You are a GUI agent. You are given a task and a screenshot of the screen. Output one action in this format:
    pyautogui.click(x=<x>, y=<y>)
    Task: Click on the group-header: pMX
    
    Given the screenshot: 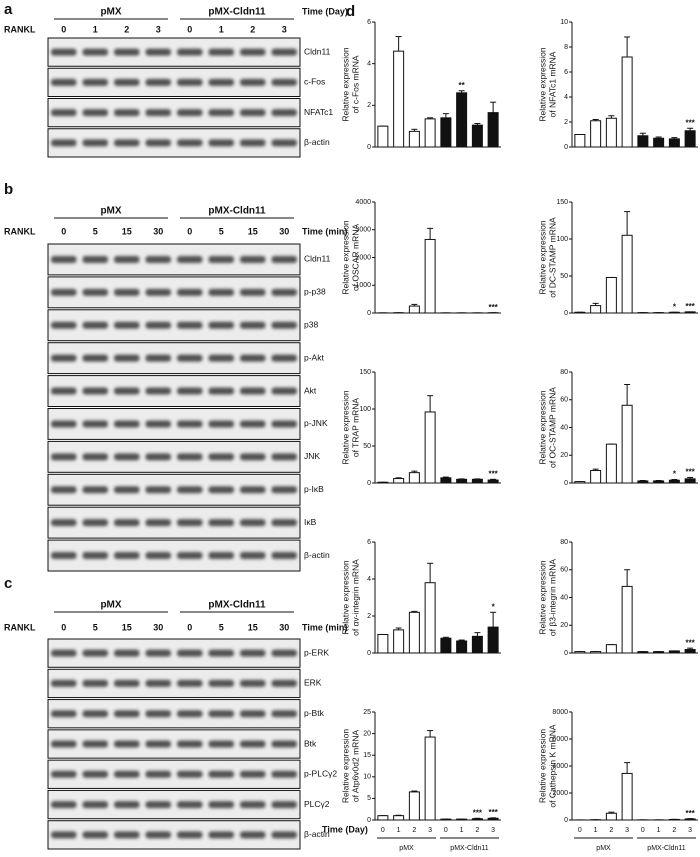 What is the action you would take?
    pyautogui.click(x=110, y=12)
    